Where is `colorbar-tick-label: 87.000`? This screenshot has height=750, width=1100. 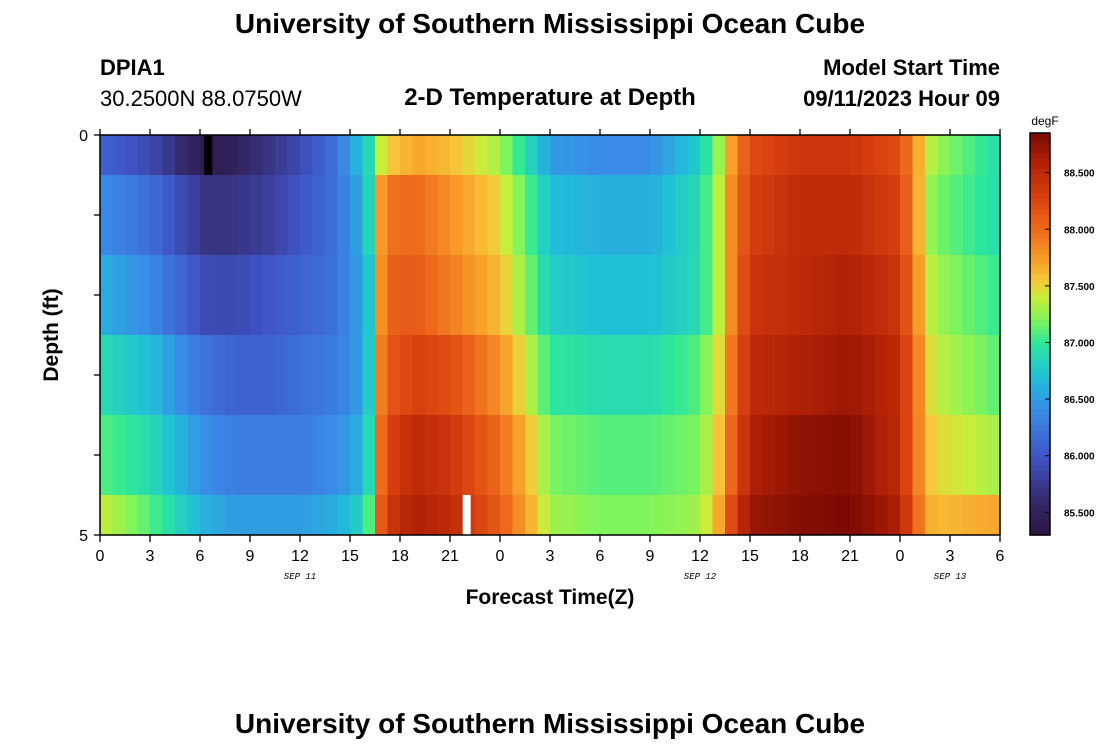
colorbar-tick-label: 87.000 is located at coordinates (1079, 343).